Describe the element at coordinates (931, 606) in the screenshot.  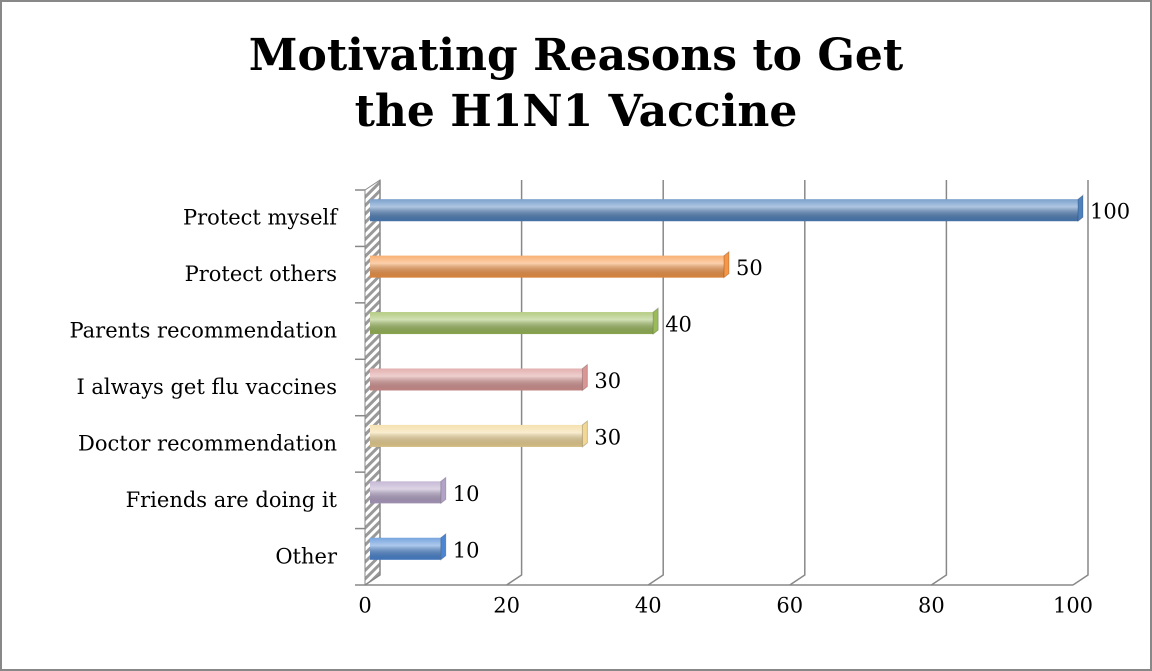
I see `x-tick-label: 80` at that location.